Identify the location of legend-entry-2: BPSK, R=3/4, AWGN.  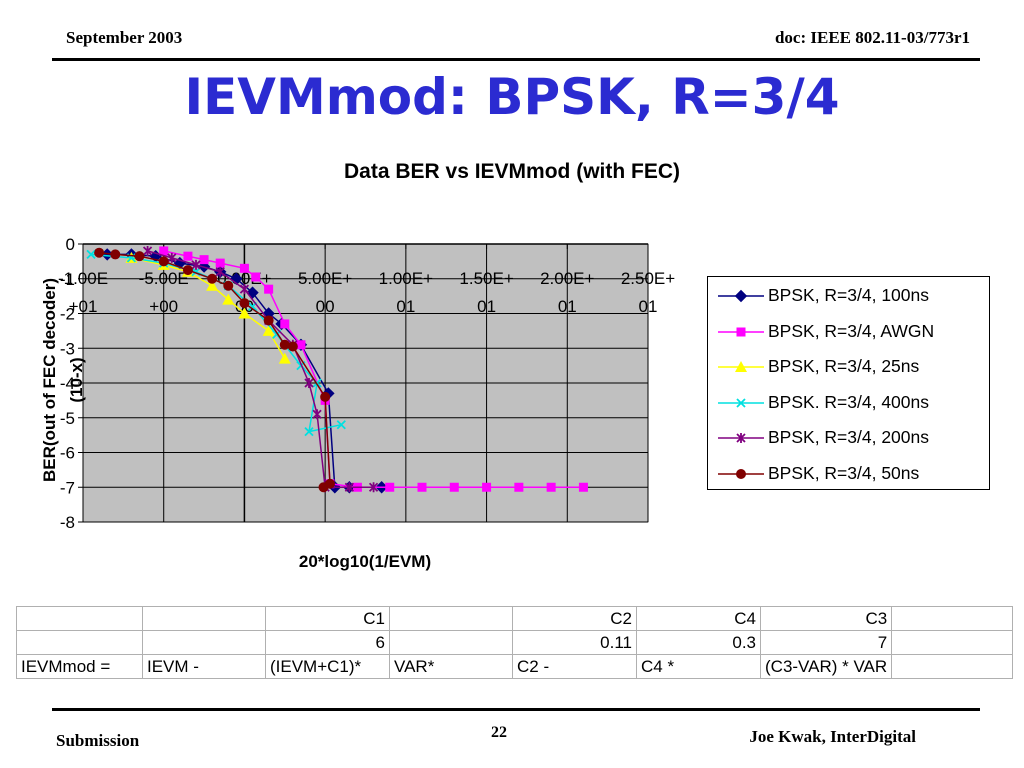
(848, 332).